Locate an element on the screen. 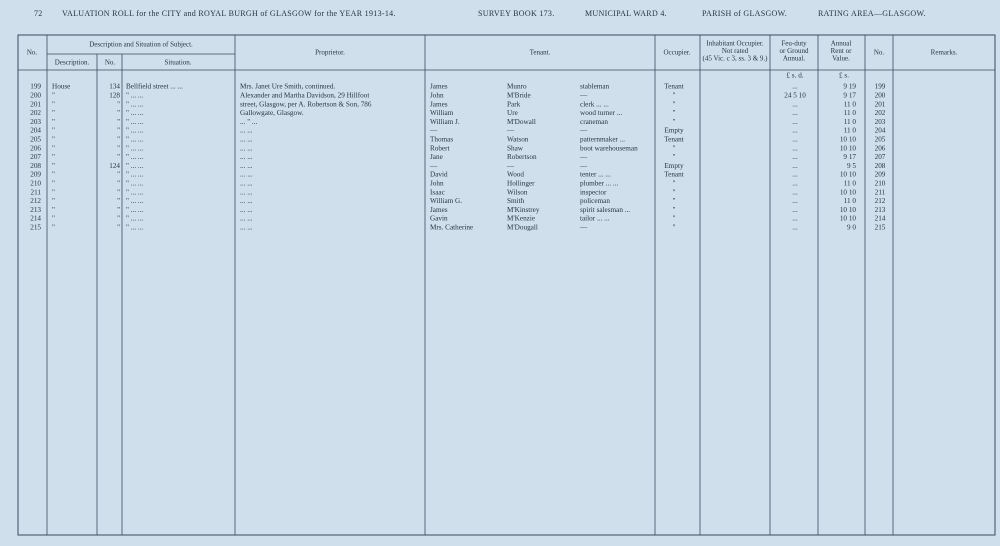 The height and width of the screenshot is (546, 1000). survey-book: SURVEY BOOK 173. is located at coordinates (516, 13).